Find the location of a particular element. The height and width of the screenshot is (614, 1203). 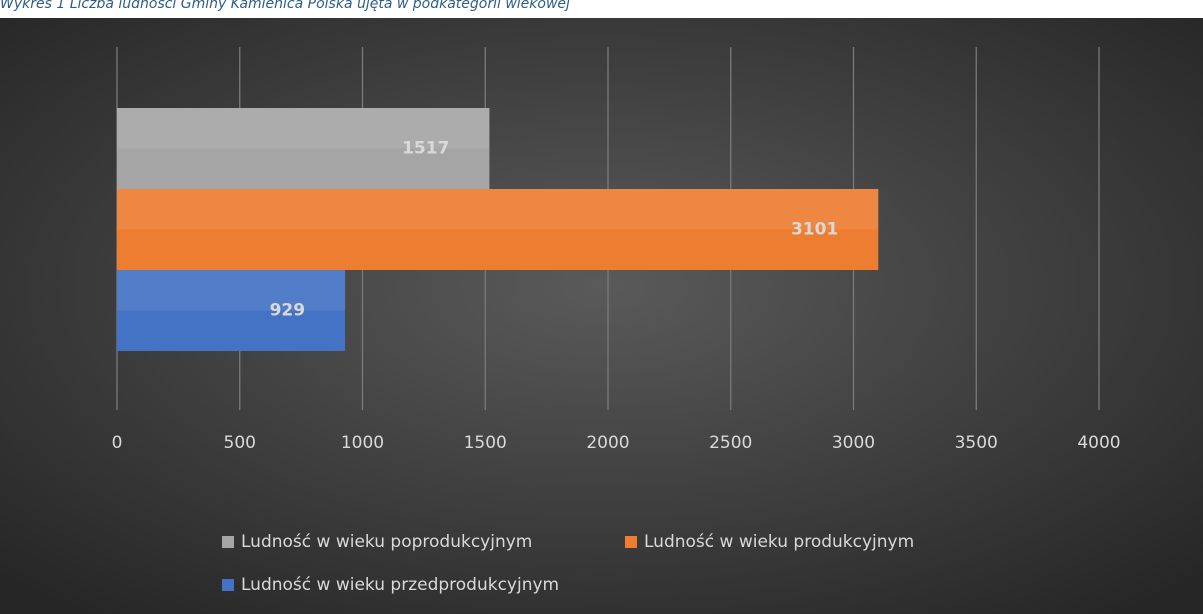

x-tick-label: 3500 is located at coordinates (976, 443).